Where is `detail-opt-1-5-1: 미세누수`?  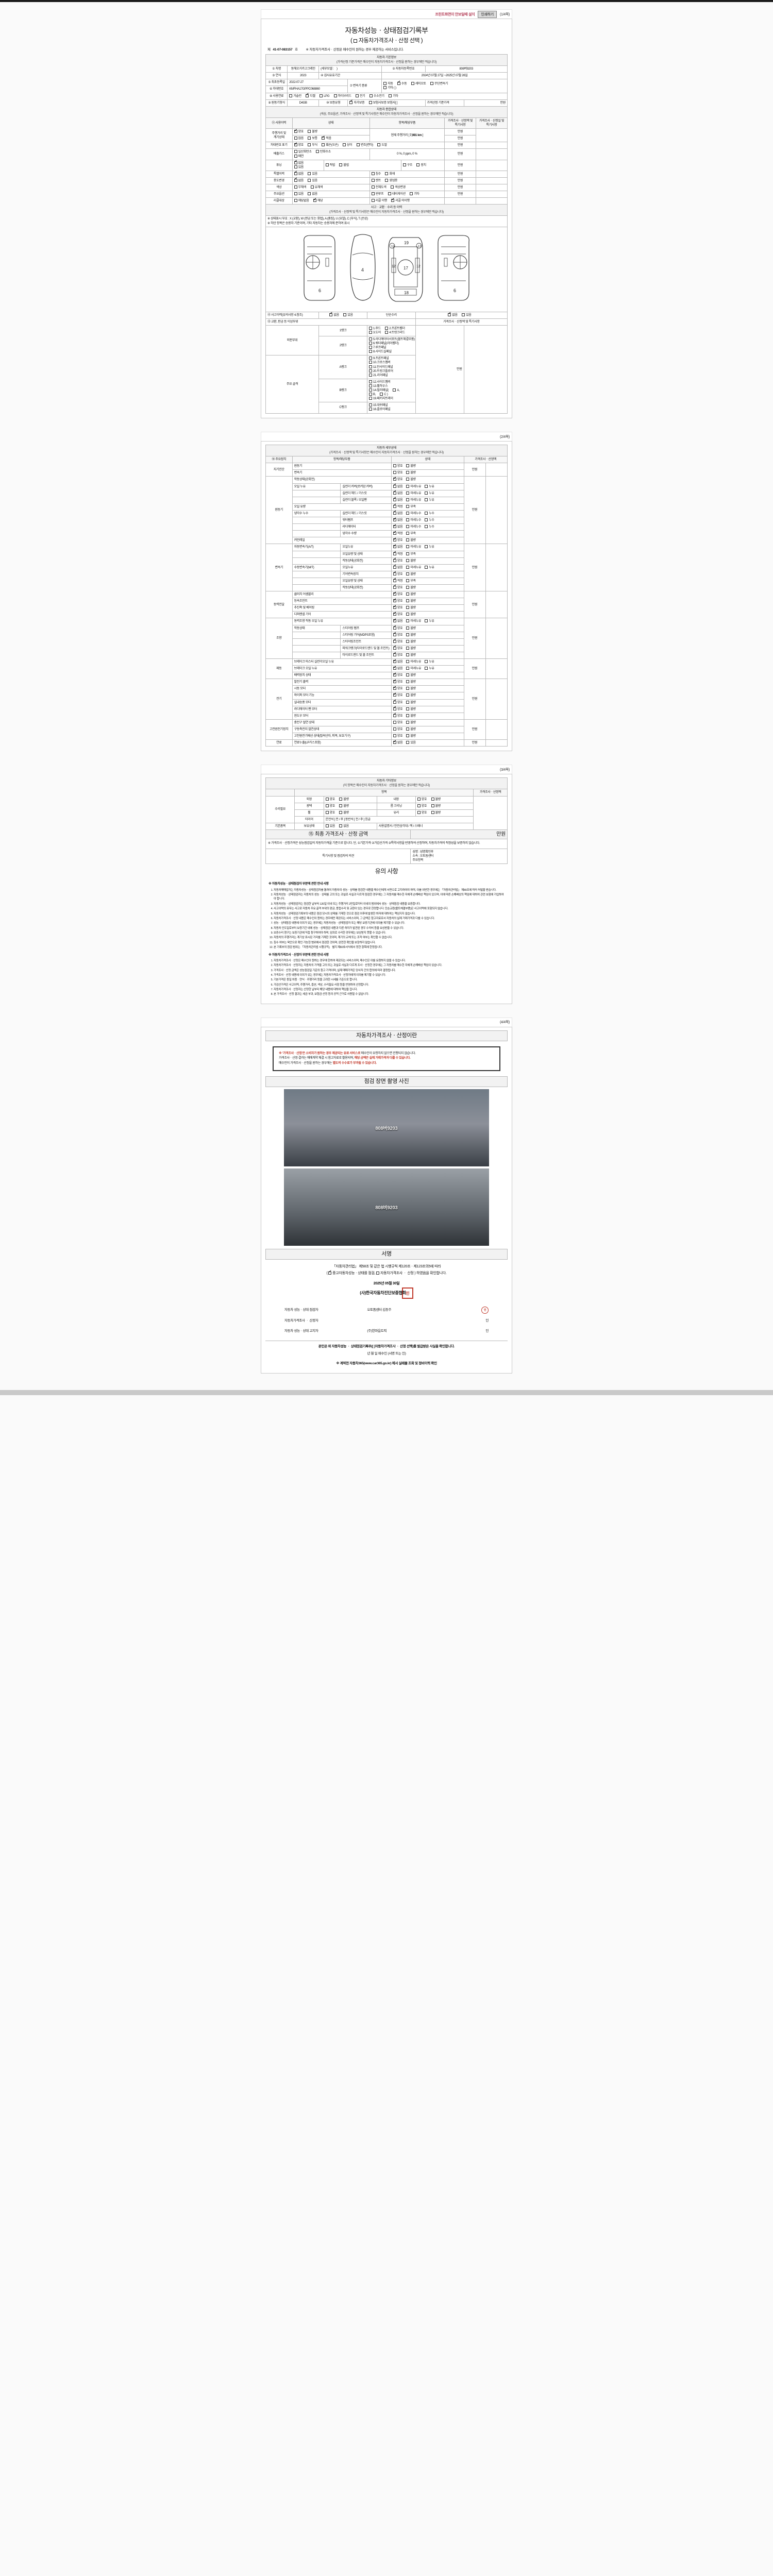 detail-opt-1-5-1: 미세누수 is located at coordinates (414, 513).